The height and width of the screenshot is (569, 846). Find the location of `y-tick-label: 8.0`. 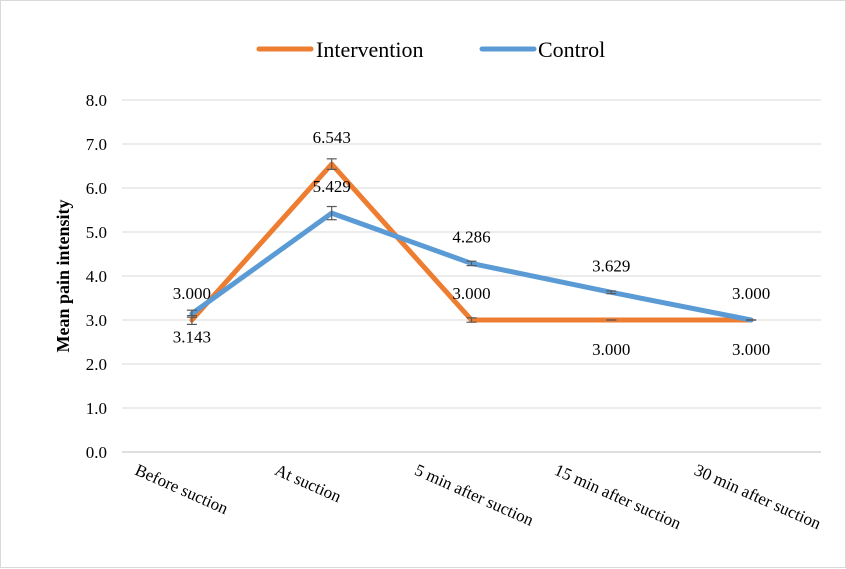

y-tick-label: 8.0 is located at coordinates (96, 100).